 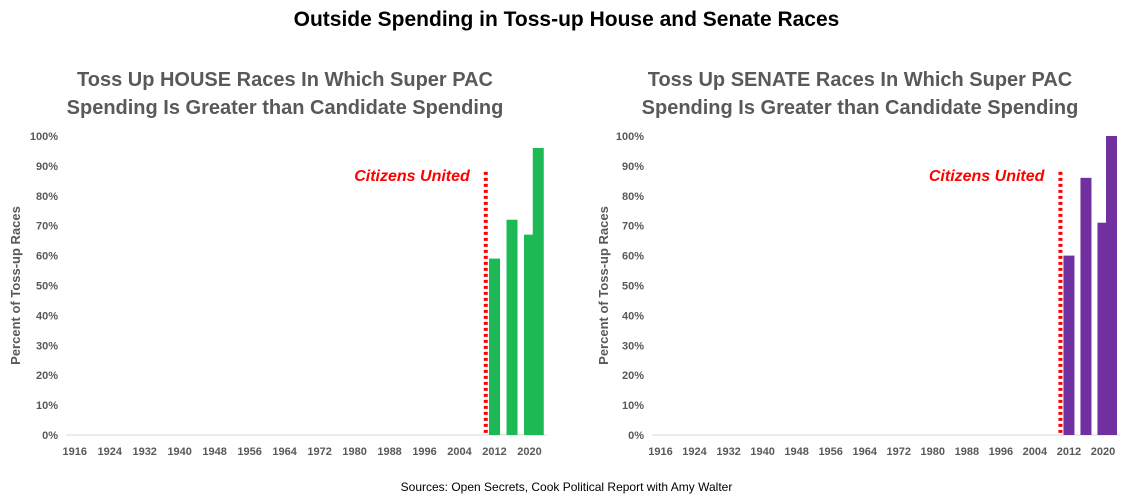 I want to click on senate-x-tick-label: 1956, so click(x=830, y=452).